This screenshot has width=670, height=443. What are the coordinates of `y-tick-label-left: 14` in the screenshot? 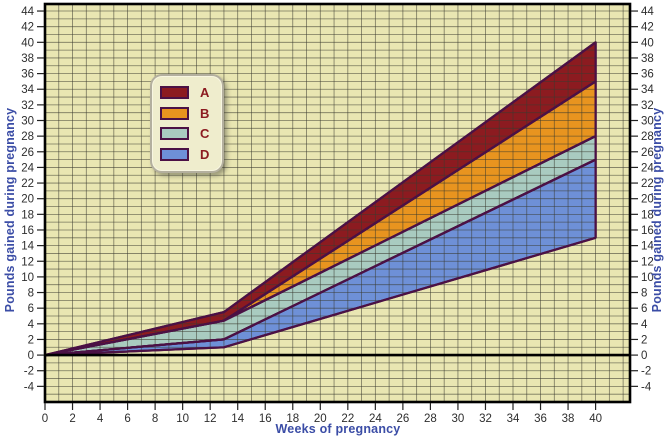 It's located at (27, 247).